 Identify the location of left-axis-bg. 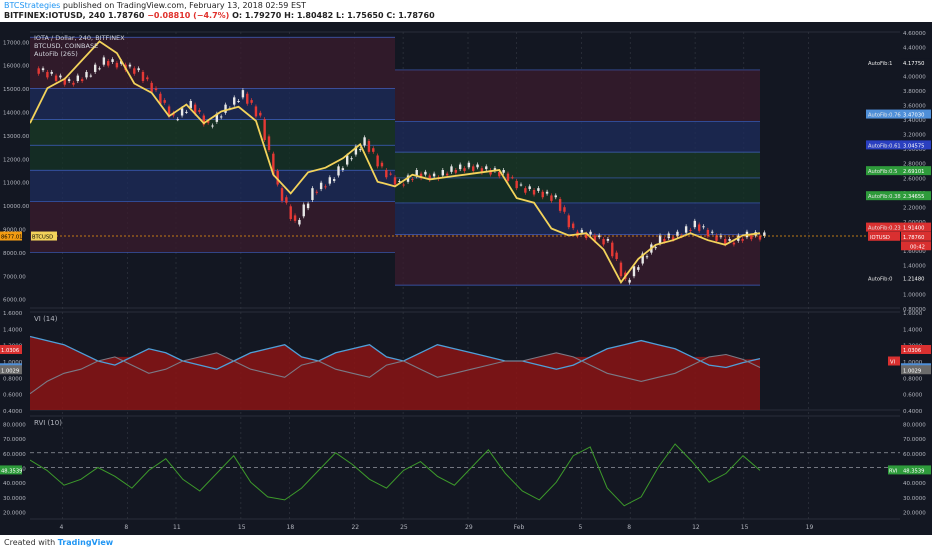
(15, 278).